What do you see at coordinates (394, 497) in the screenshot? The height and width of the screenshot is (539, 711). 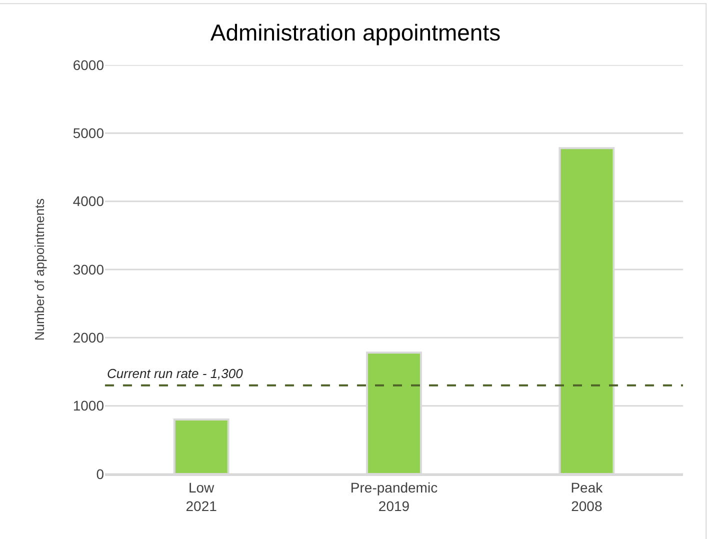 I see `x-tick-label: Pre-pandemic 2019` at bounding box center [394, 497].